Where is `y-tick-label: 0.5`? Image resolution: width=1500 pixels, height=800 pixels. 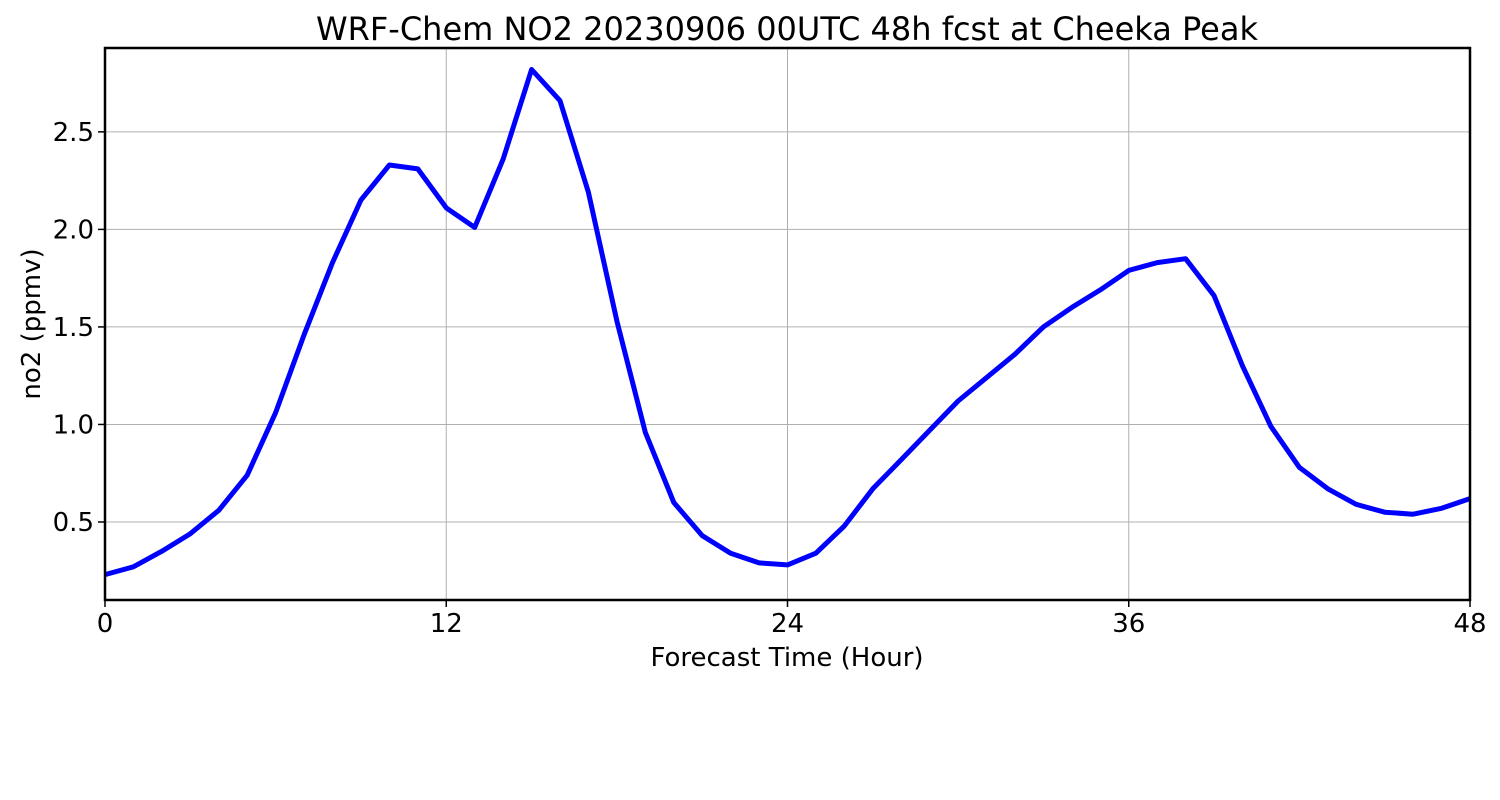
y-tick-label: 0.5 is located at coordinates (73, 523).